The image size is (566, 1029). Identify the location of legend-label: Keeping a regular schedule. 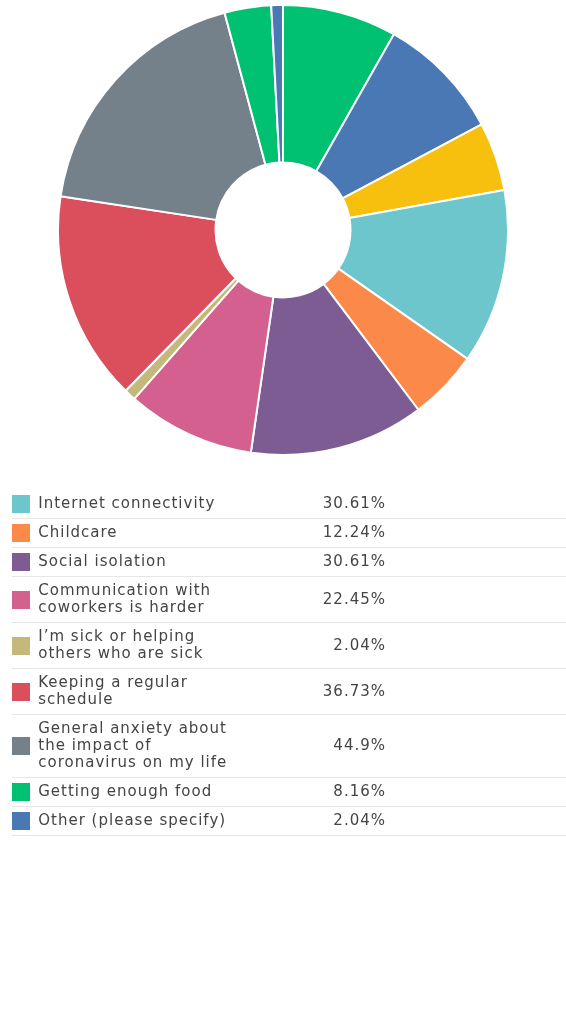
(161, 691).